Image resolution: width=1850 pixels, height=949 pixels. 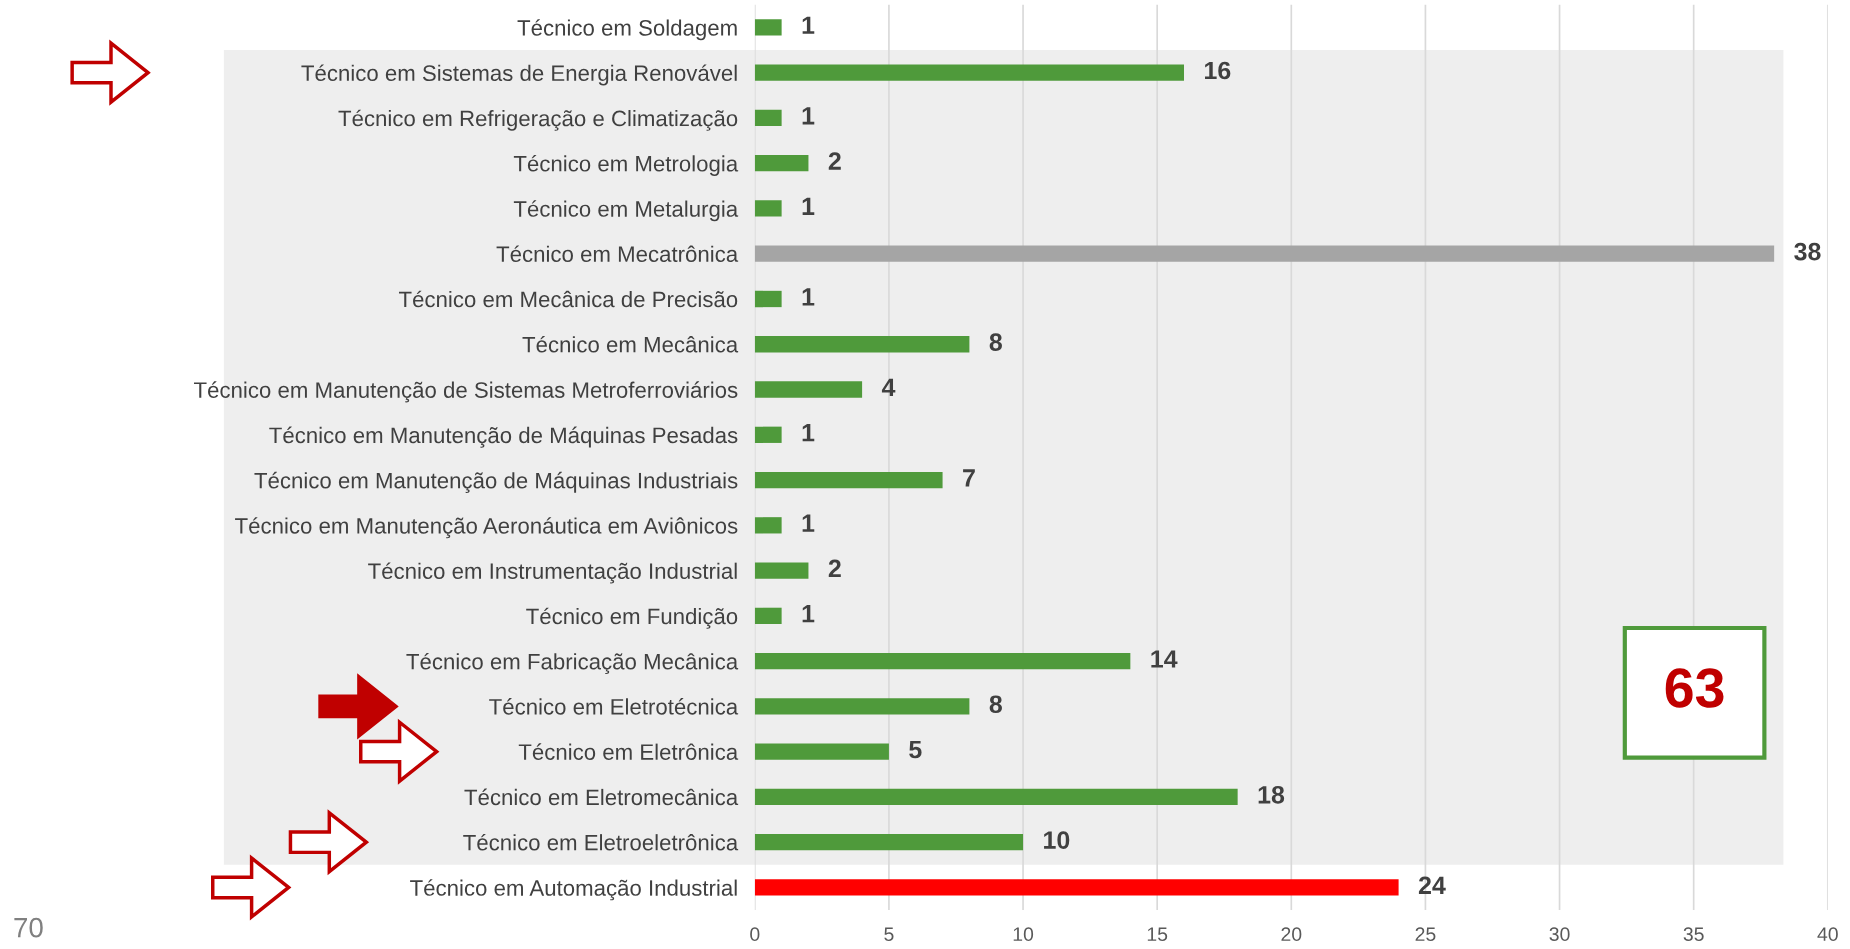 I want to click on y-tick-label: Técnico em Mecânica, so click(x=630, y=344).